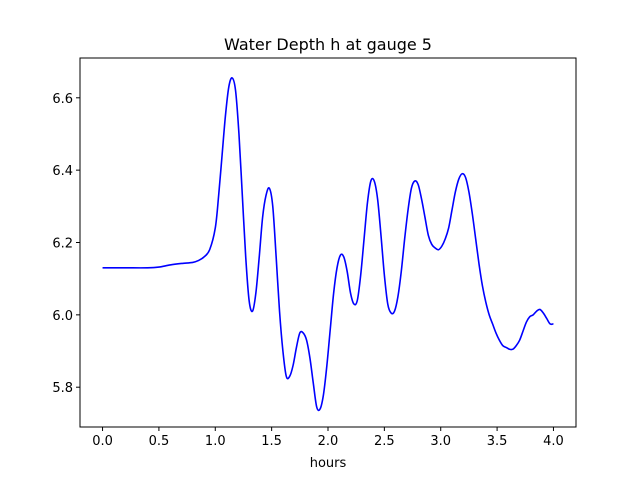 The height and width of the screenshot is (480, 640). I want to click on x-tick-label: 2.5, so click(384, 441).